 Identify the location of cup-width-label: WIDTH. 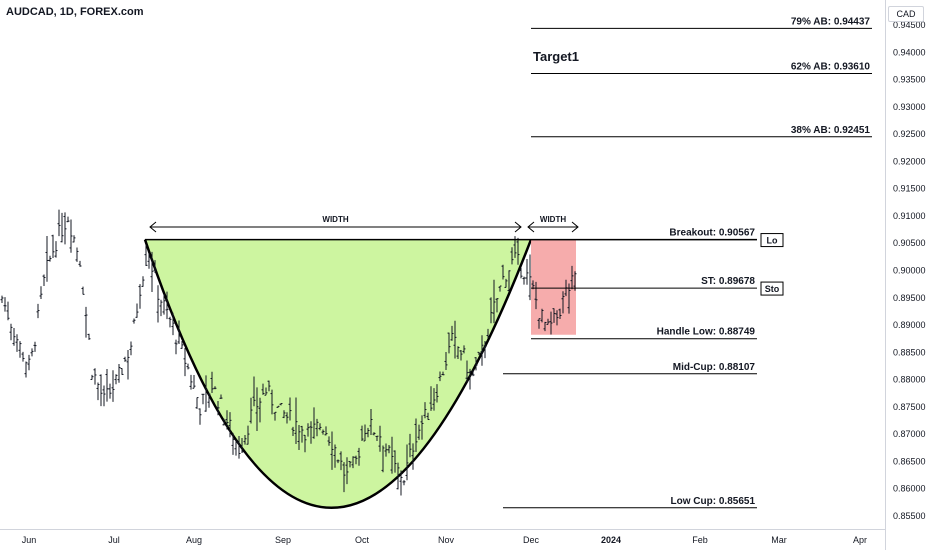
(335, 219).